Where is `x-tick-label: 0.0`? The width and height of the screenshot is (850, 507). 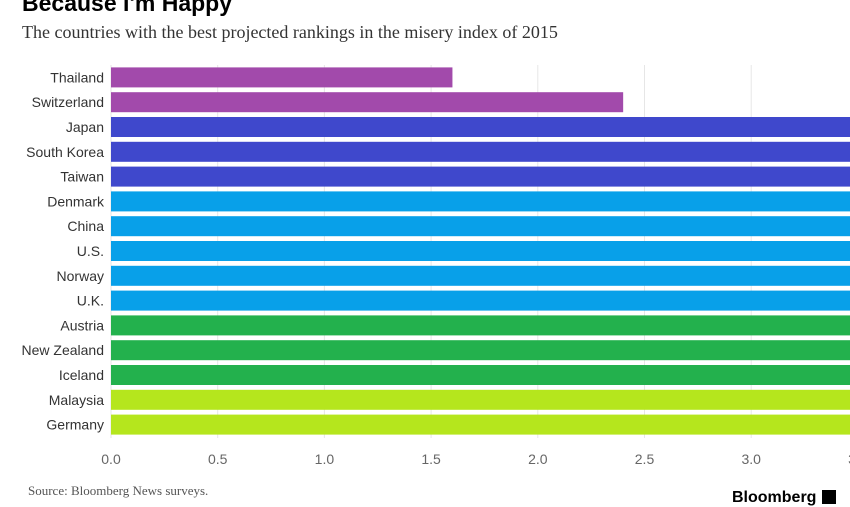
x-tick-label: 0.0 is located at coordinates (111, 459).